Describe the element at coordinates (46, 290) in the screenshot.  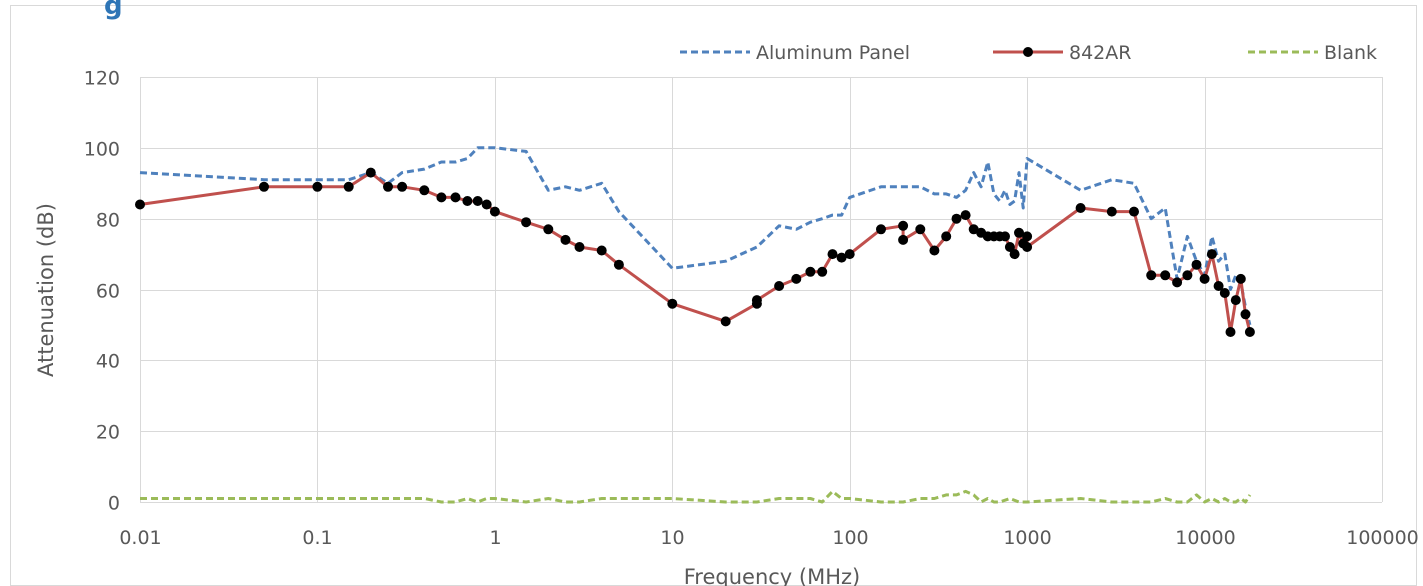
I see `y-axis-title: Attenuation (dB)` at that location.